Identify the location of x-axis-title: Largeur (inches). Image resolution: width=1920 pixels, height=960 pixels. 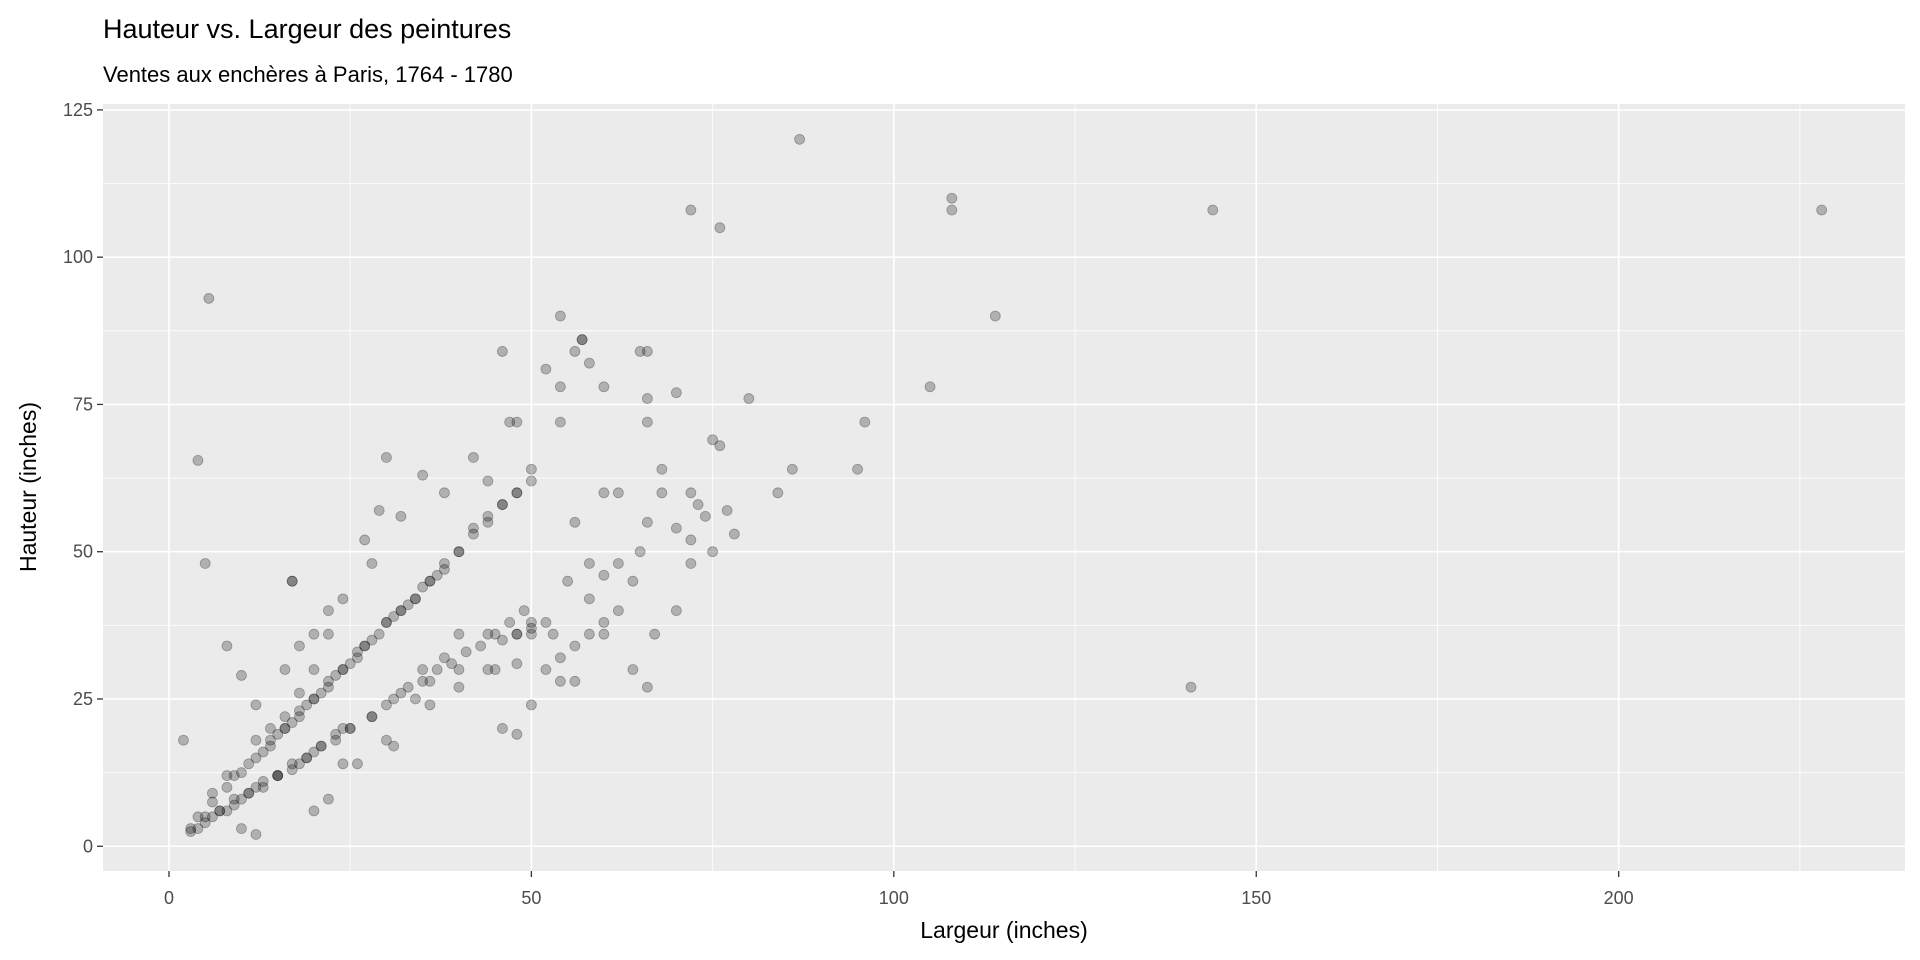
(1003, 930).